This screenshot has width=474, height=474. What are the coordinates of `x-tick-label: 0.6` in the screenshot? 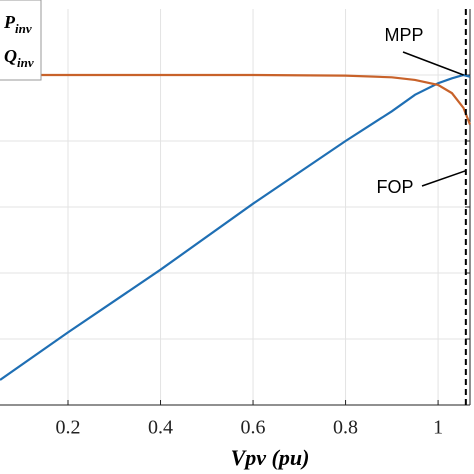 It's located at (253, 428).